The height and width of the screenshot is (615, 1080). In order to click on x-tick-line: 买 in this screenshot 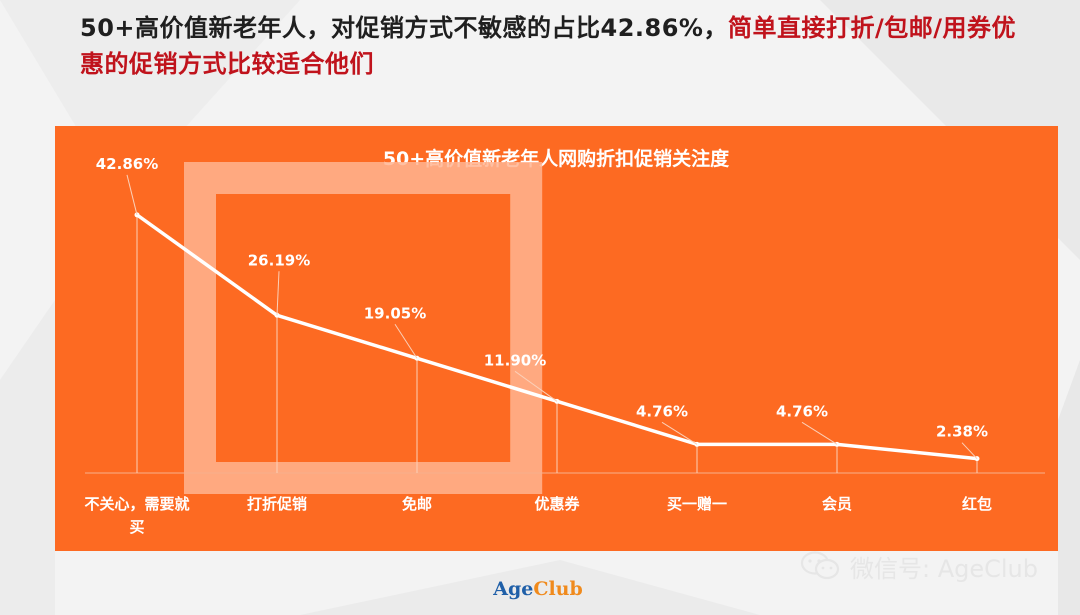, I will do `click(136, 527)`.